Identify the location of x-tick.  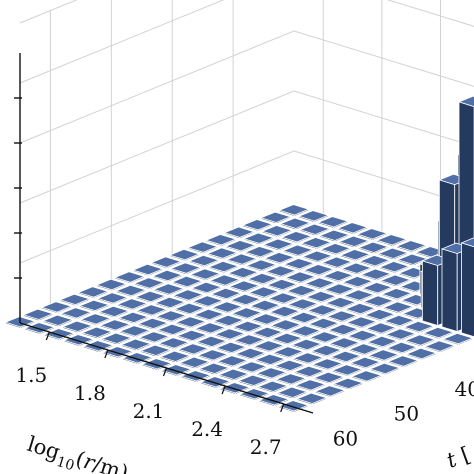
(106, 354).